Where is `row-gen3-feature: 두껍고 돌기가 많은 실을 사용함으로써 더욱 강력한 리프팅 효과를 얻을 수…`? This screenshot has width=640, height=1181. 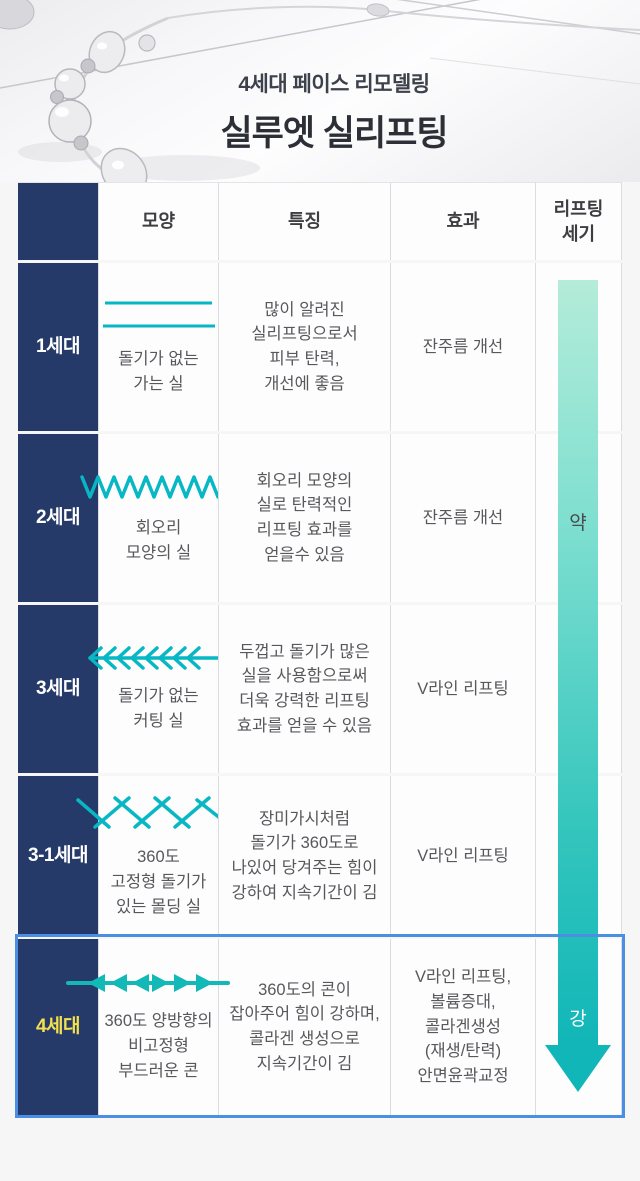 row-gen3-feature: 두껍고 돌기가 많은 실을 사용함으로써 더욱 강력한 리프팅 효과를 얻을 수… is located at coordinates (304, 689).